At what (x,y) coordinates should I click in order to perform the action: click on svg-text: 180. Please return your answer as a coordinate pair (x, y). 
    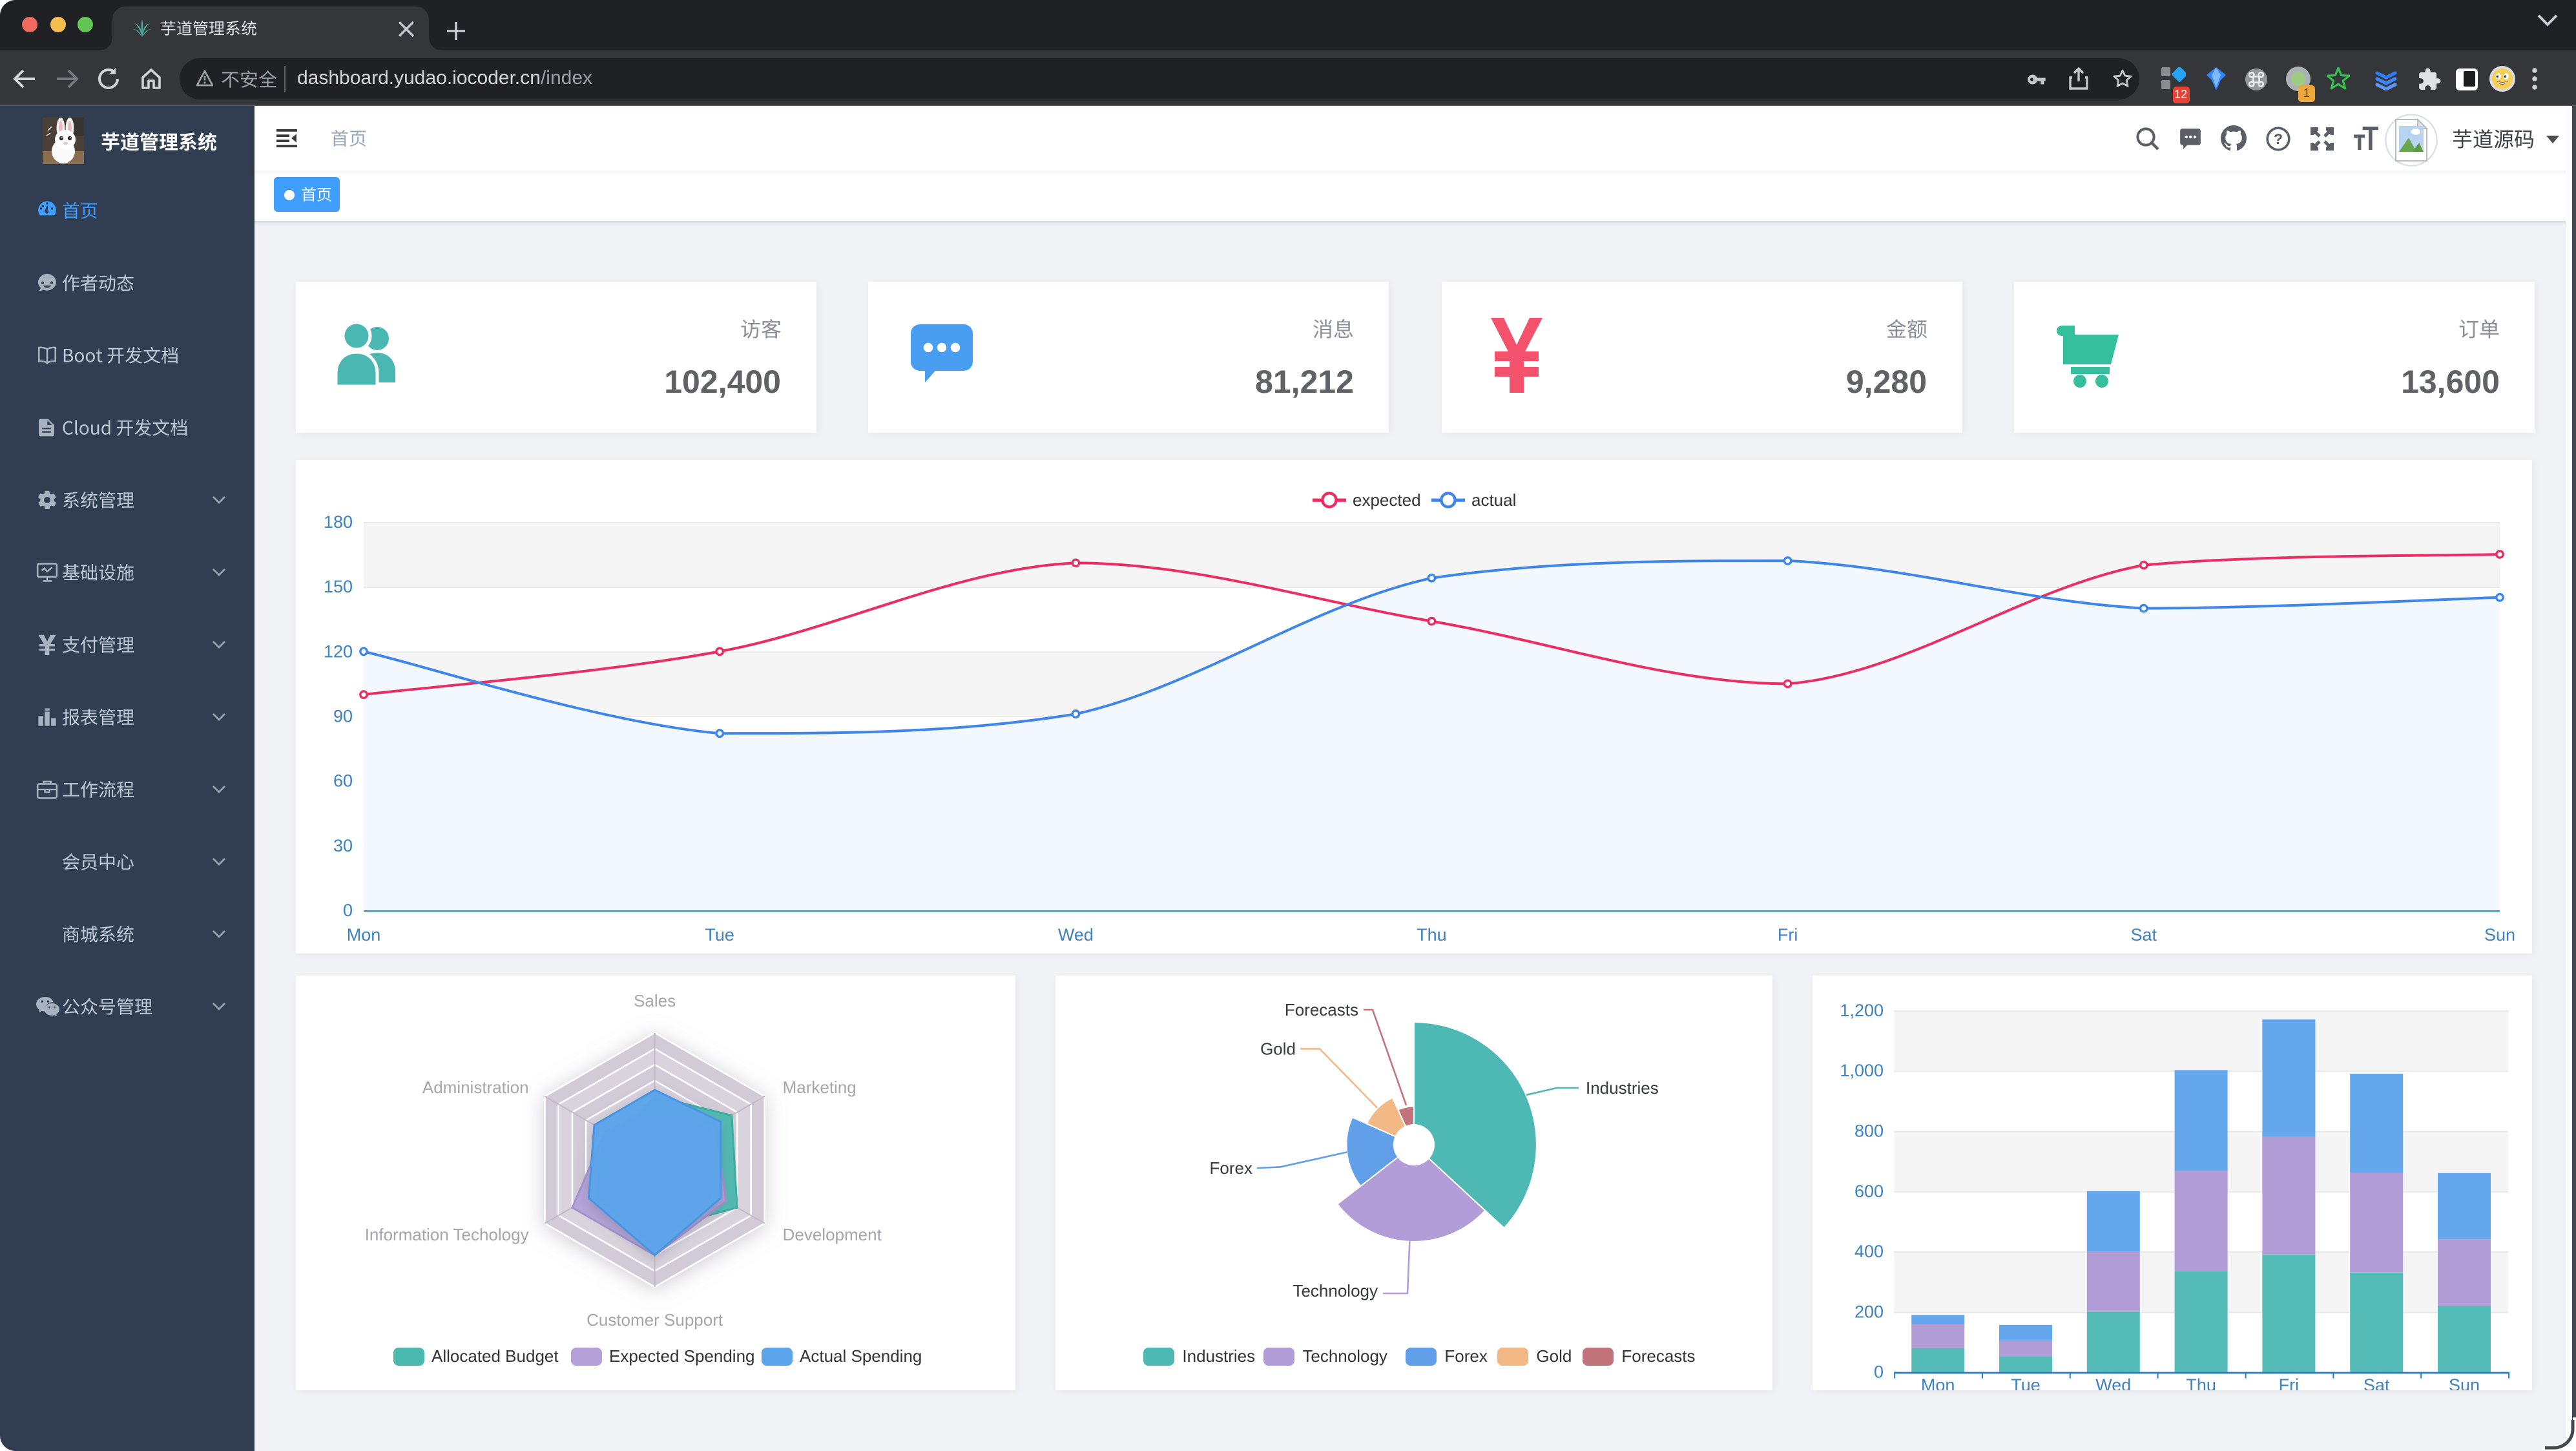
    Looking at the image, I should click on (338, 521).